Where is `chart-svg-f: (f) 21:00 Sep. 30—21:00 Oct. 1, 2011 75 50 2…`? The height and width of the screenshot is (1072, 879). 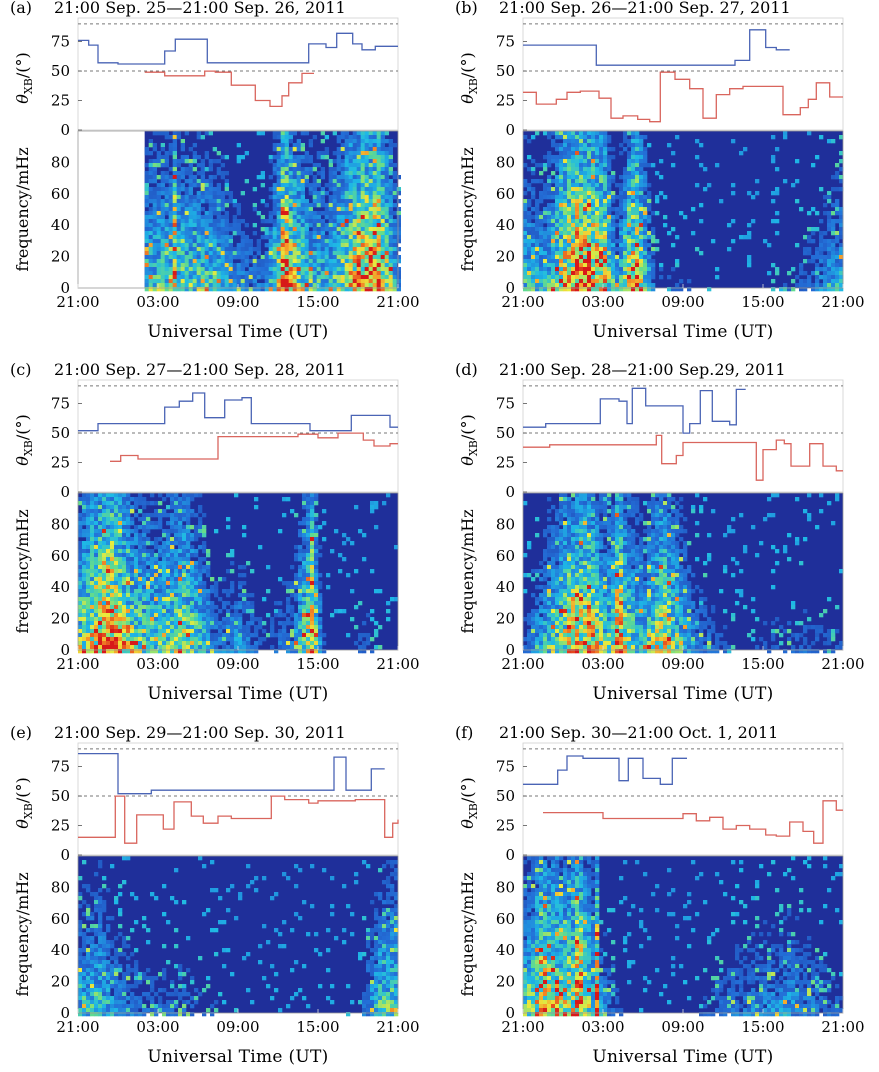 chart-svg-f: (f) 21:00 Sep. 30—21:00 Oct. 1, 2011 75 50 2… is located at coordinates (660, 895).